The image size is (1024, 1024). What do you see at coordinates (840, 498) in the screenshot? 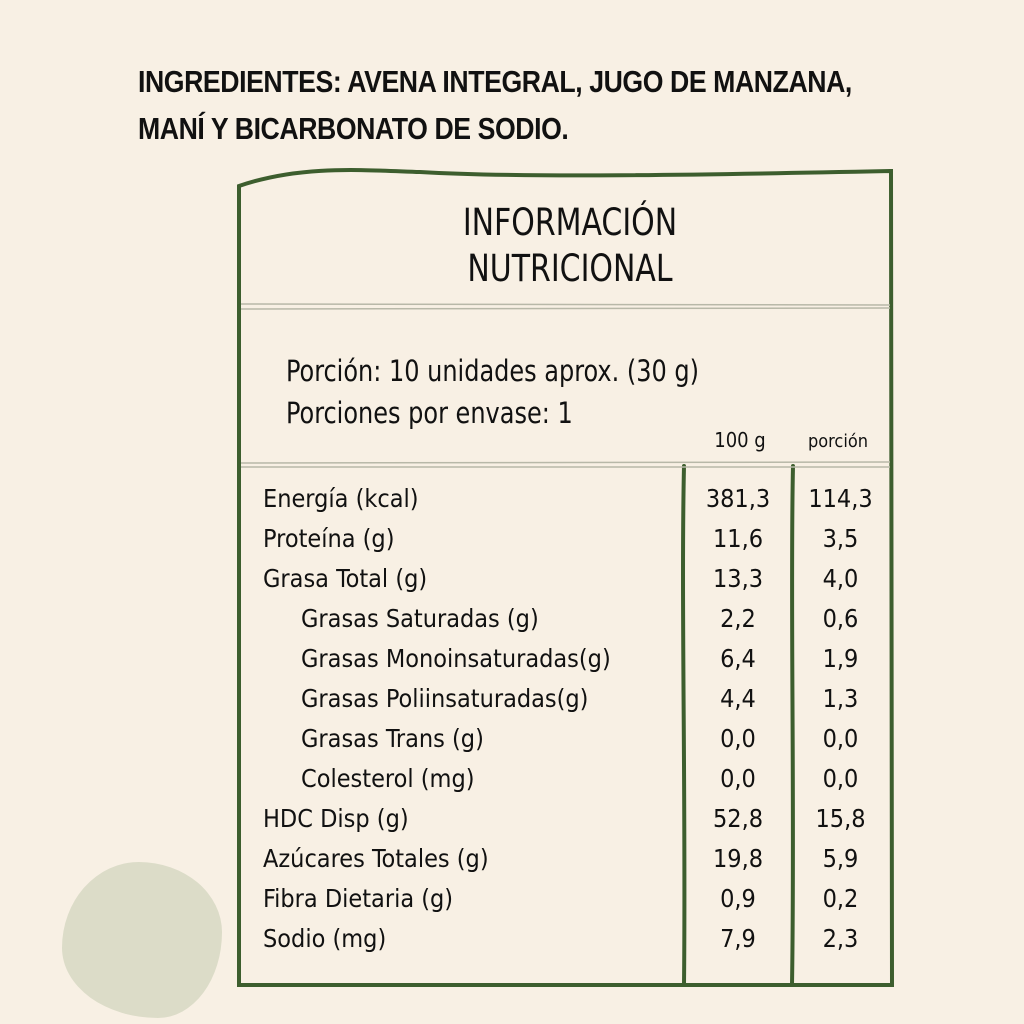
I see `value-per-portion: 114,3` at bounding box center [840, 498].